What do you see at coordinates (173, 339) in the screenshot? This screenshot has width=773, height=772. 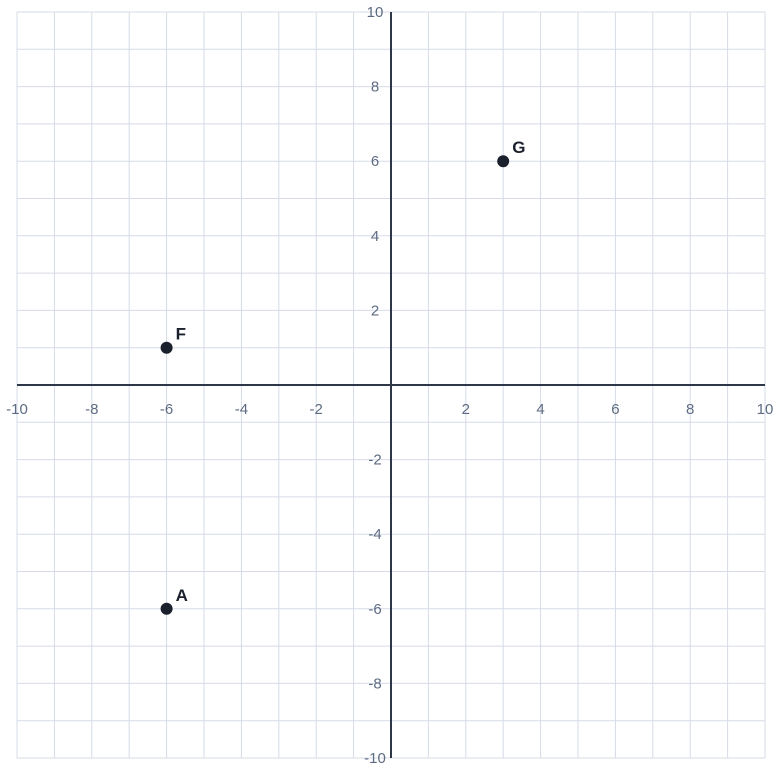 I see `point-f: F` at bounding box center [173, 339].